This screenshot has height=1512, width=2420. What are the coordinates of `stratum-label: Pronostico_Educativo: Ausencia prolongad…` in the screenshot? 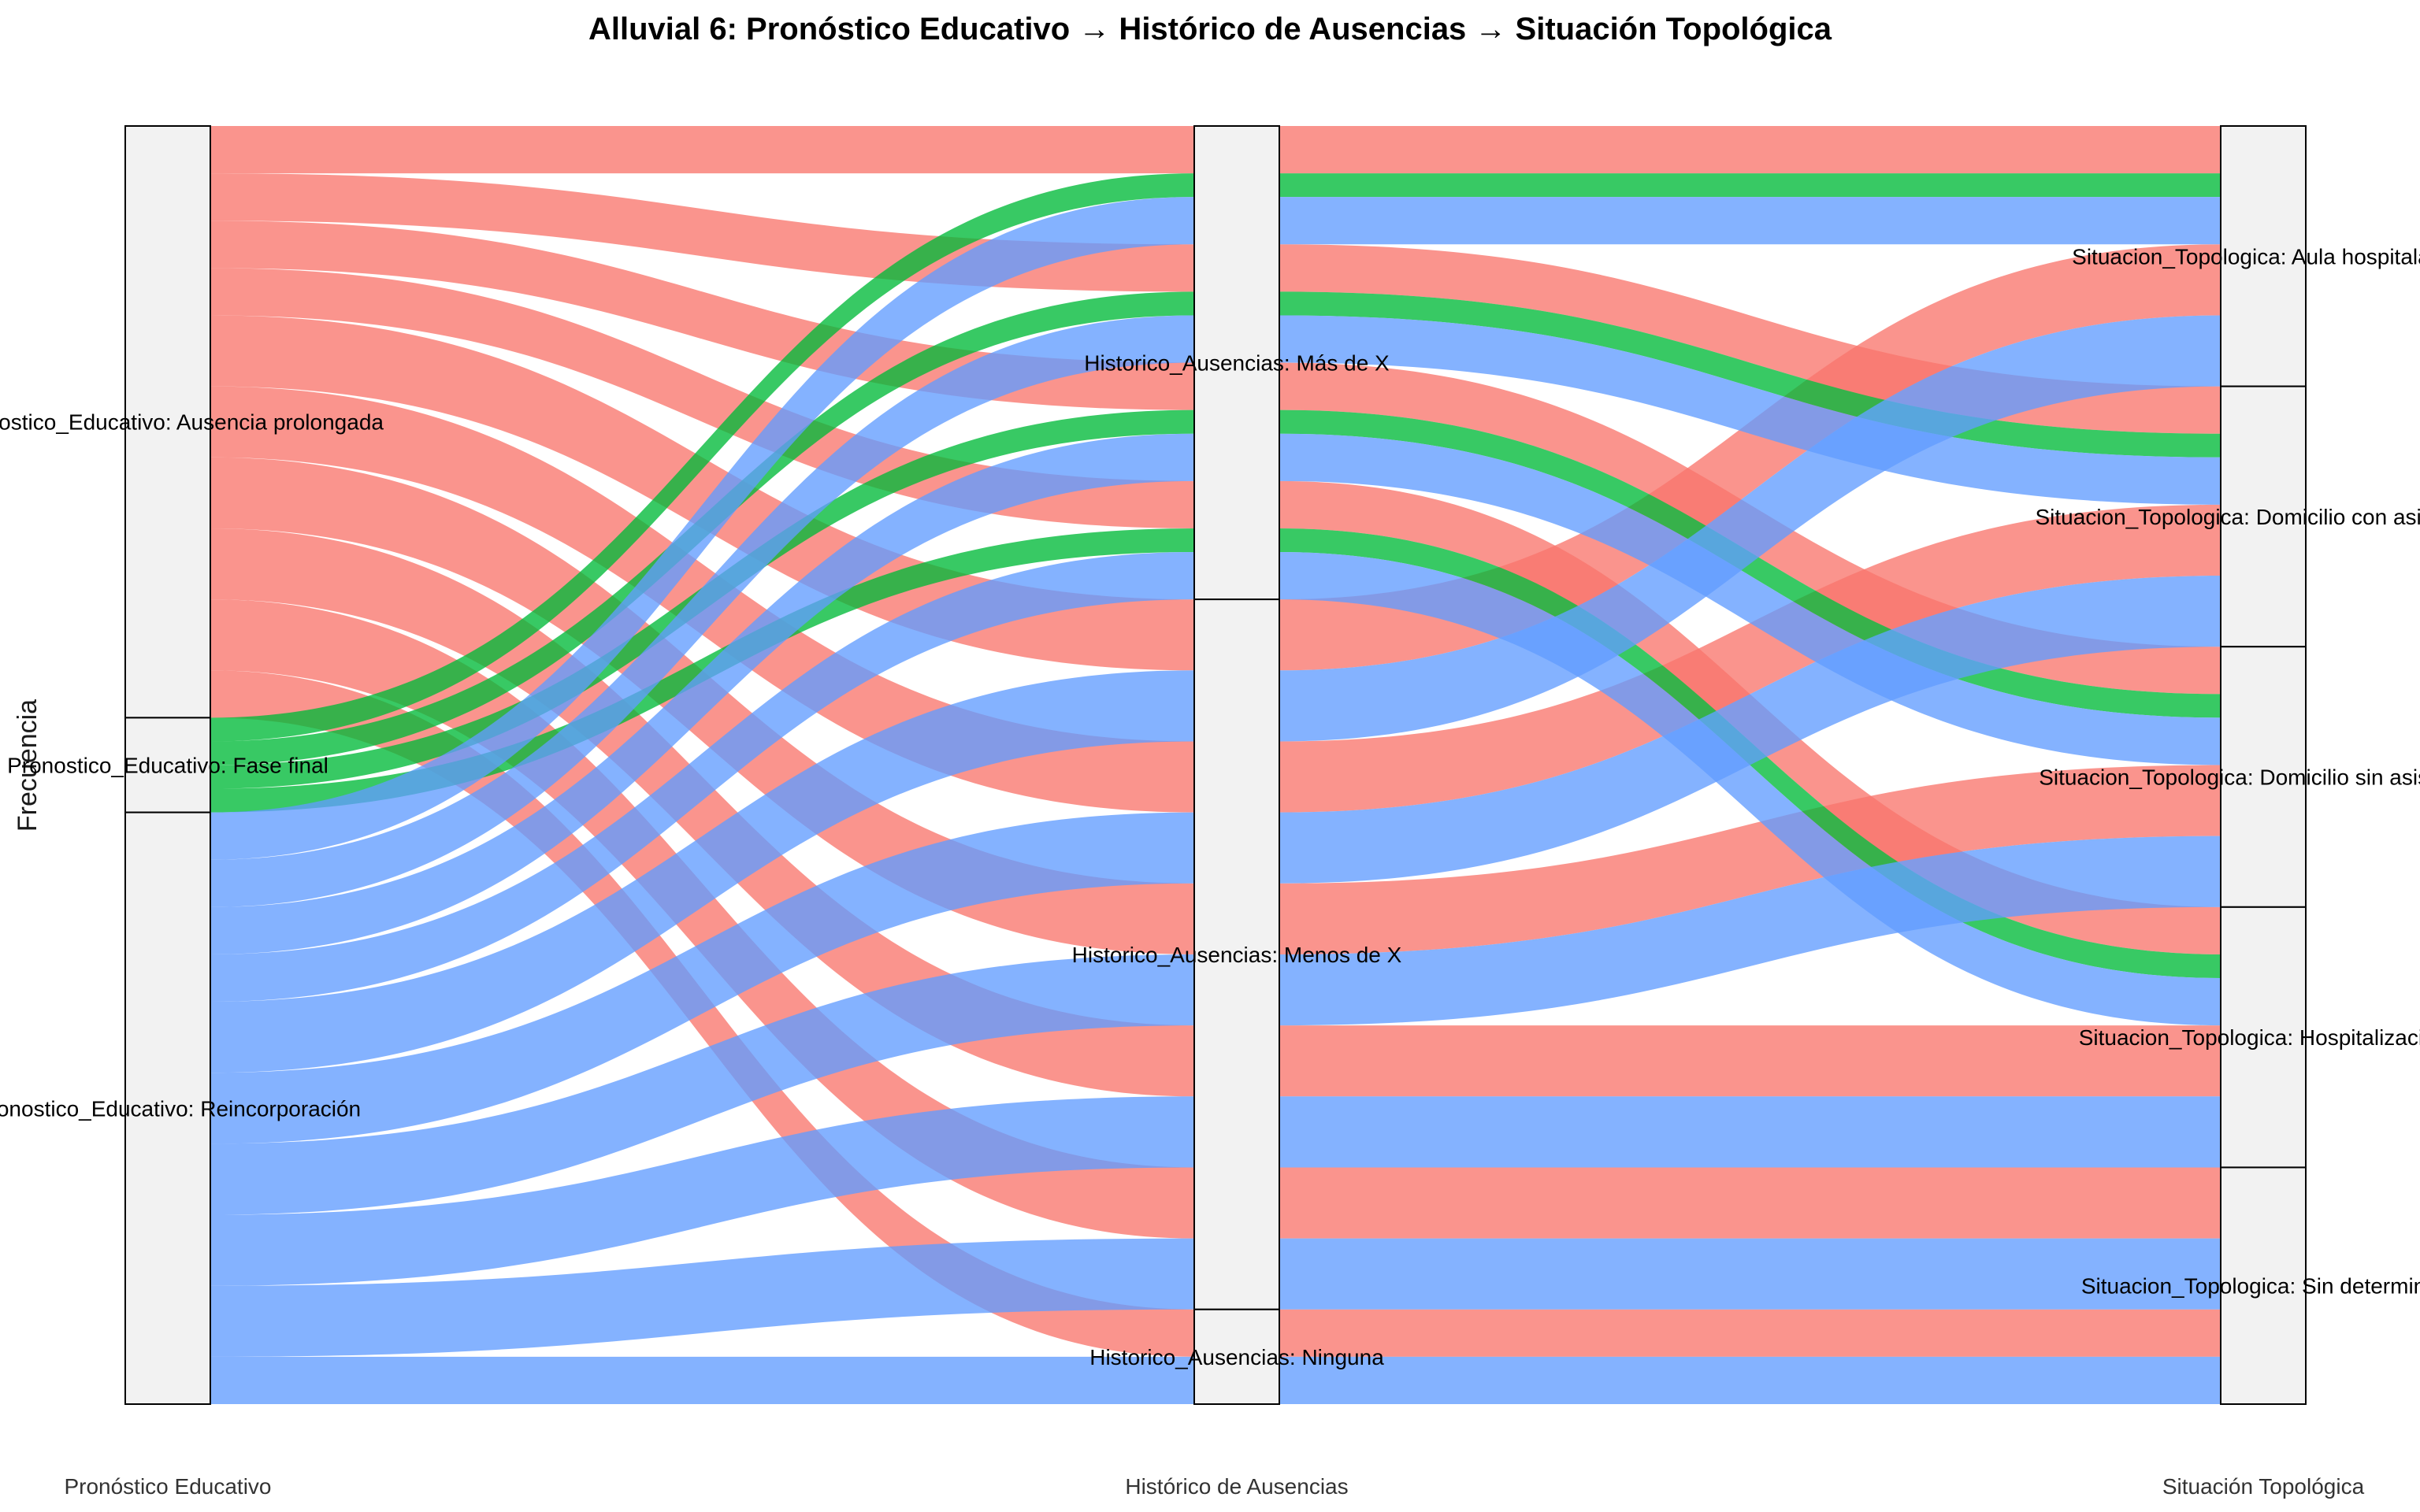 It's located at (192, 422).